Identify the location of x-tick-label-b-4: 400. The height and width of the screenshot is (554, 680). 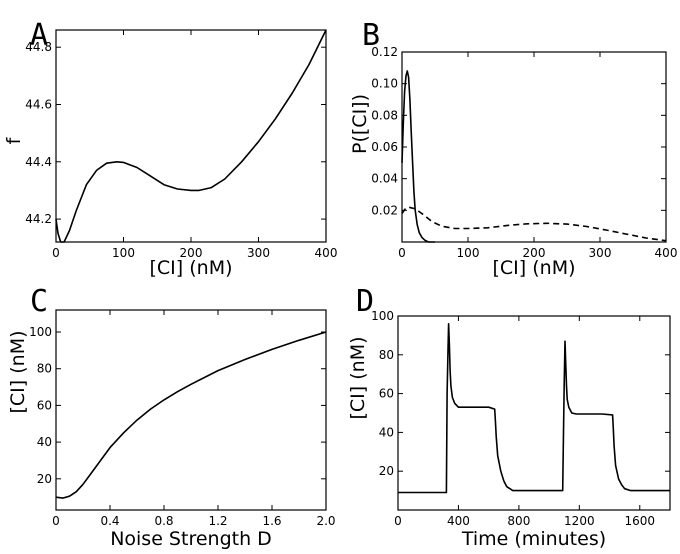
(666, 253).